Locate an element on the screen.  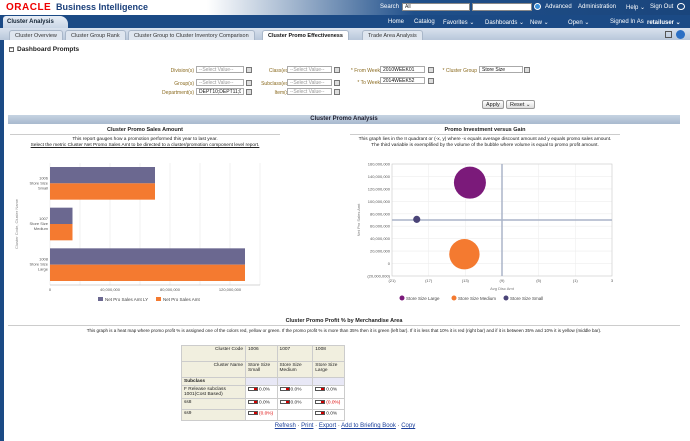
tab-cluster-group-rank: Cluster Group Rank is located at coordinates (95, 35).